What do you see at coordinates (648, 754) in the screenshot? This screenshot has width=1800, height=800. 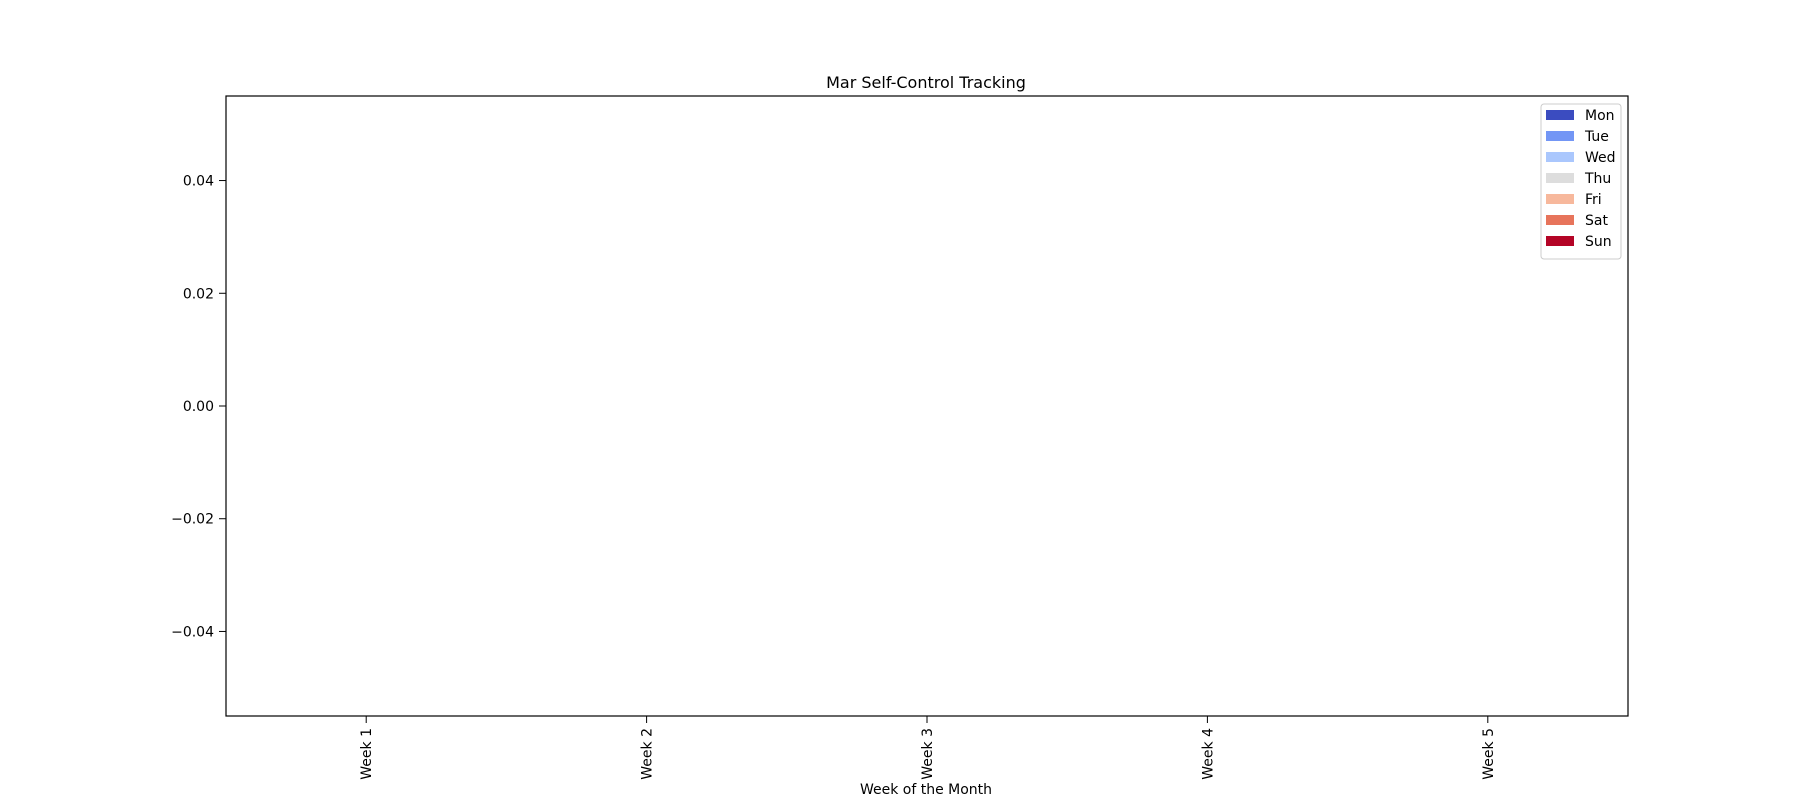 I see `x-tick-label: Week 2` at bounding box center [648, 754].